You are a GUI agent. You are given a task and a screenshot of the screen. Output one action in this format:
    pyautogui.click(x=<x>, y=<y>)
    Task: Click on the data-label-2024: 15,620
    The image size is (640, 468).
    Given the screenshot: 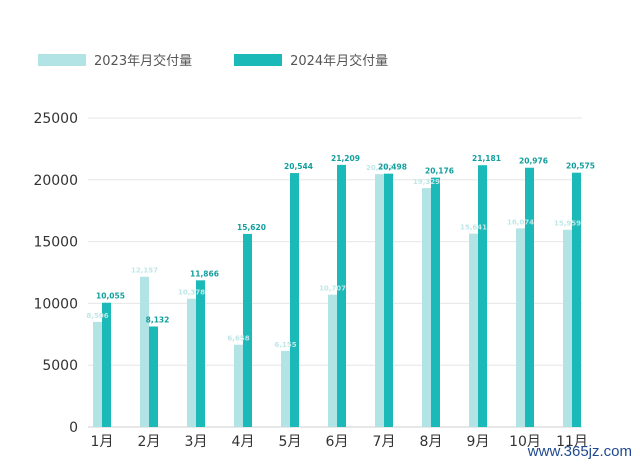 What is the action you would take?
    pyautogui.click(x=251, y=227)
    